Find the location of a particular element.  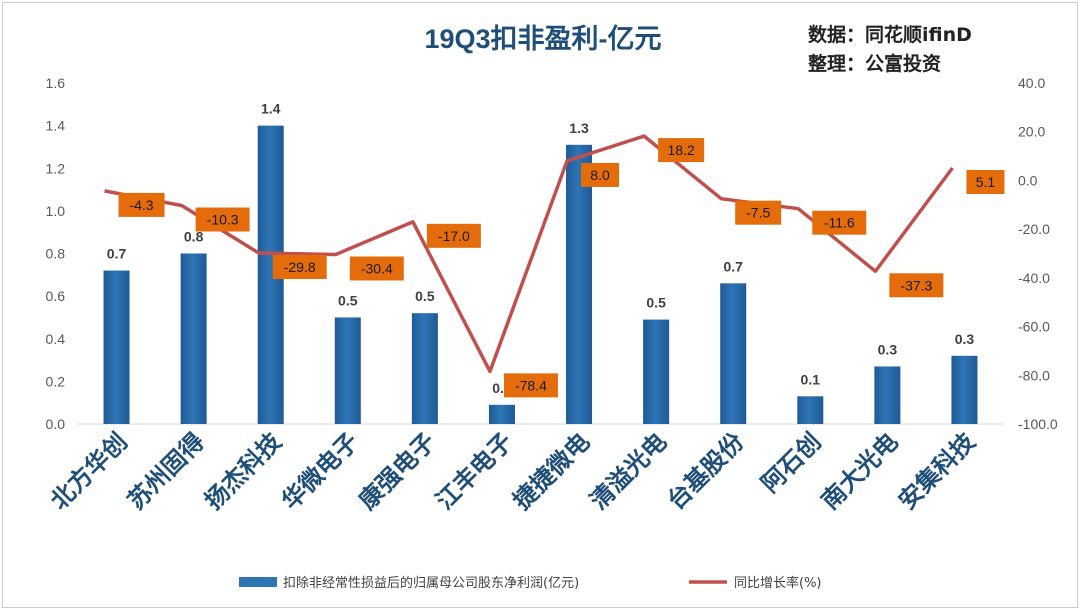

left-axis-tick-label: 1.2 is located at coordinates (56, 168).